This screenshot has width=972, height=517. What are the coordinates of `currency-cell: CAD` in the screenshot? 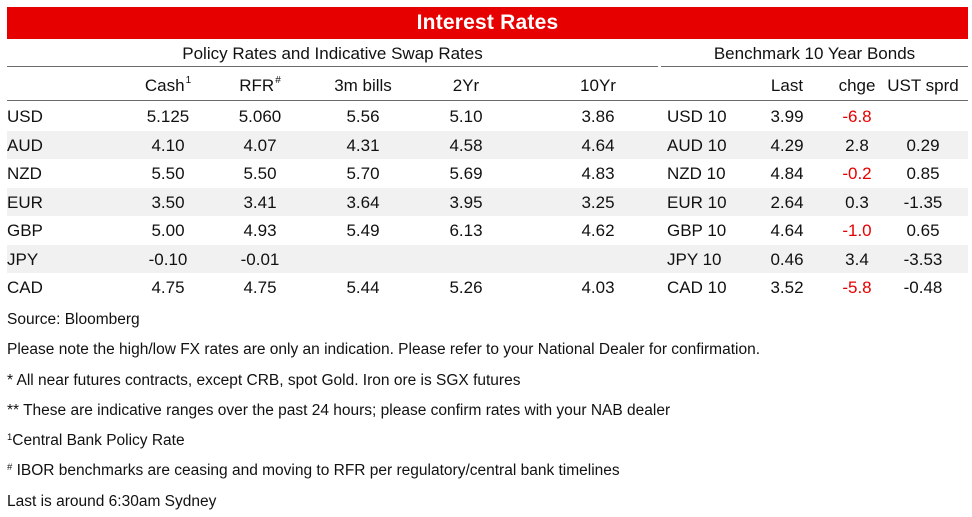 It's located at (25, 287).